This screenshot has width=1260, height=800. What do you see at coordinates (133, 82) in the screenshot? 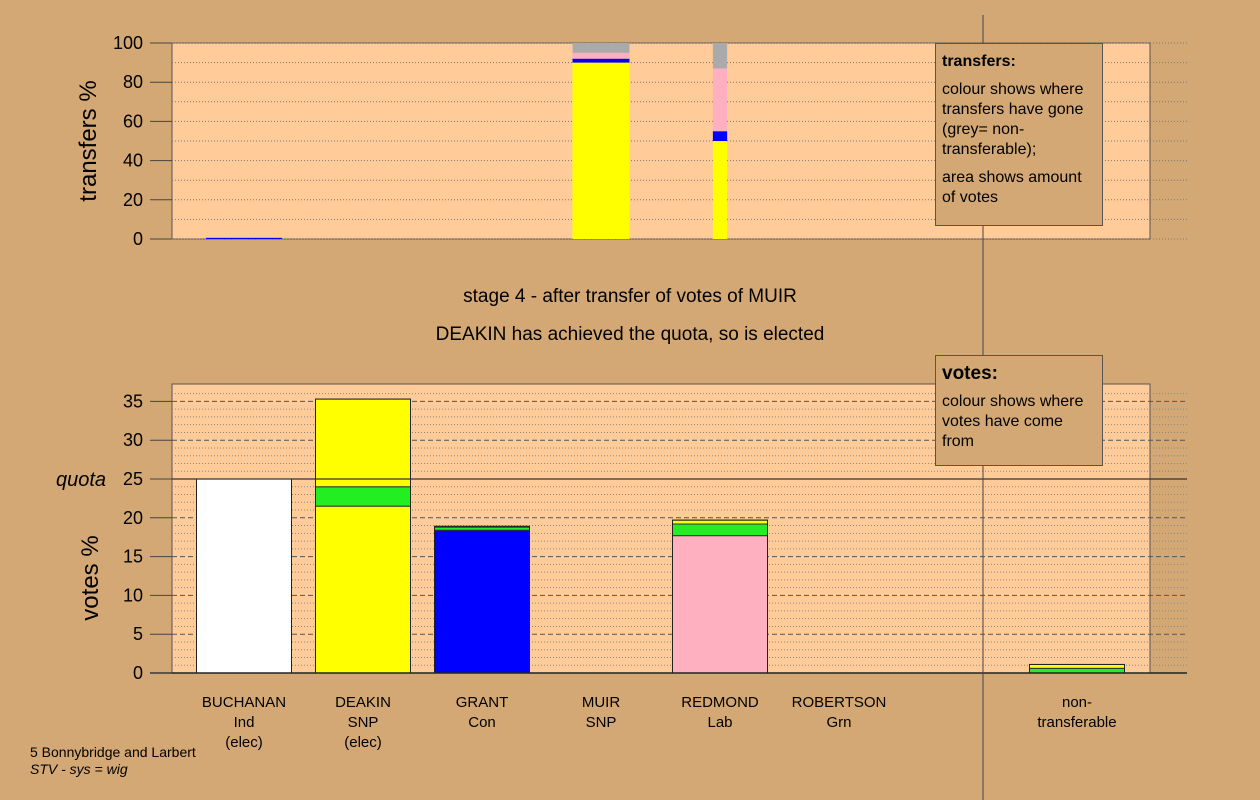
I see `transfers-tick-label: 80` at bounding box center [133, 82].